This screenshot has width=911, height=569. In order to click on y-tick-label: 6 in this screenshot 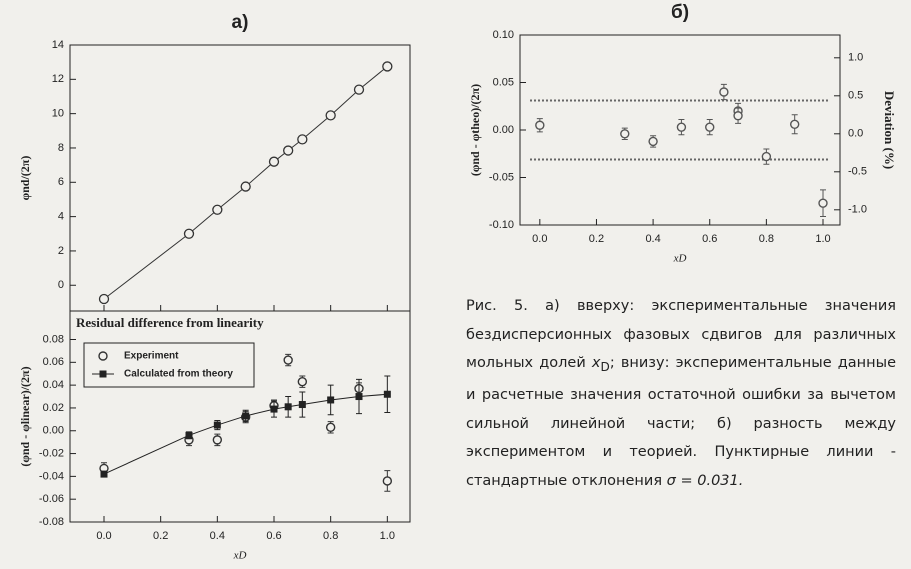, I will do `click(61, 182)`.